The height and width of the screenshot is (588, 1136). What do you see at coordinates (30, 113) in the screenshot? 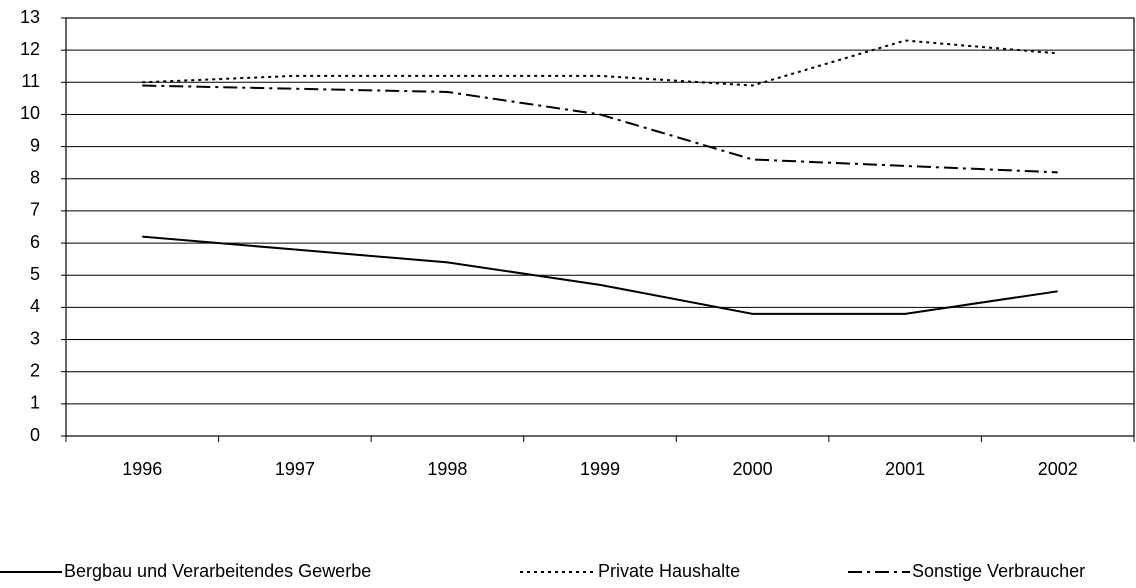
I see `y-tick-label: 10` at bounding box center [30, 113].